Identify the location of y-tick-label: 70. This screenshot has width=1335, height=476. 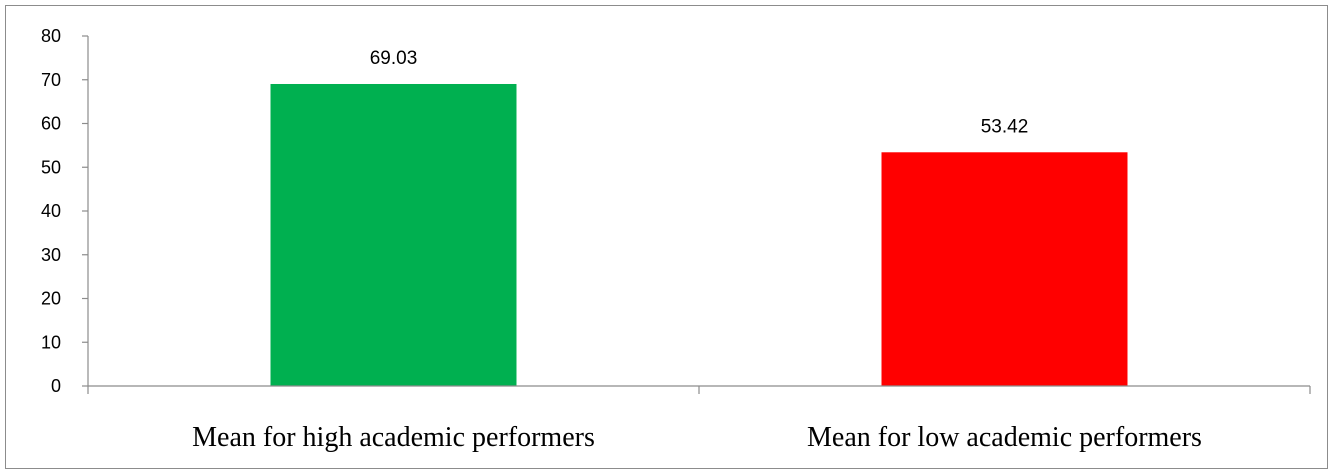
(51, 80).